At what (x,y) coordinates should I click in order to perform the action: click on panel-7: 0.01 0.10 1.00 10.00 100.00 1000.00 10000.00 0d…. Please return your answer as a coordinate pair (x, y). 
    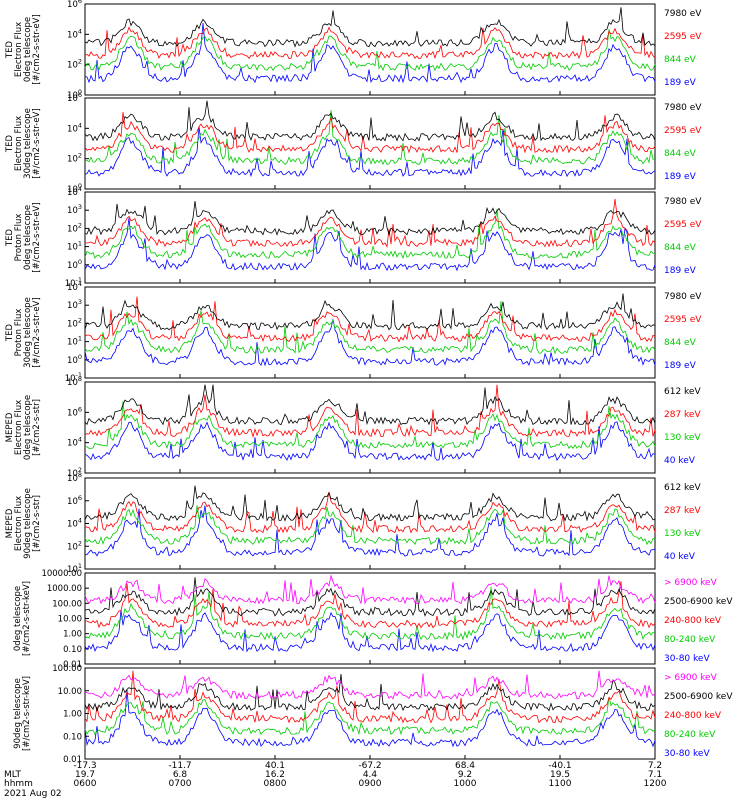
    Looking at the image, I should click on (373, 619).